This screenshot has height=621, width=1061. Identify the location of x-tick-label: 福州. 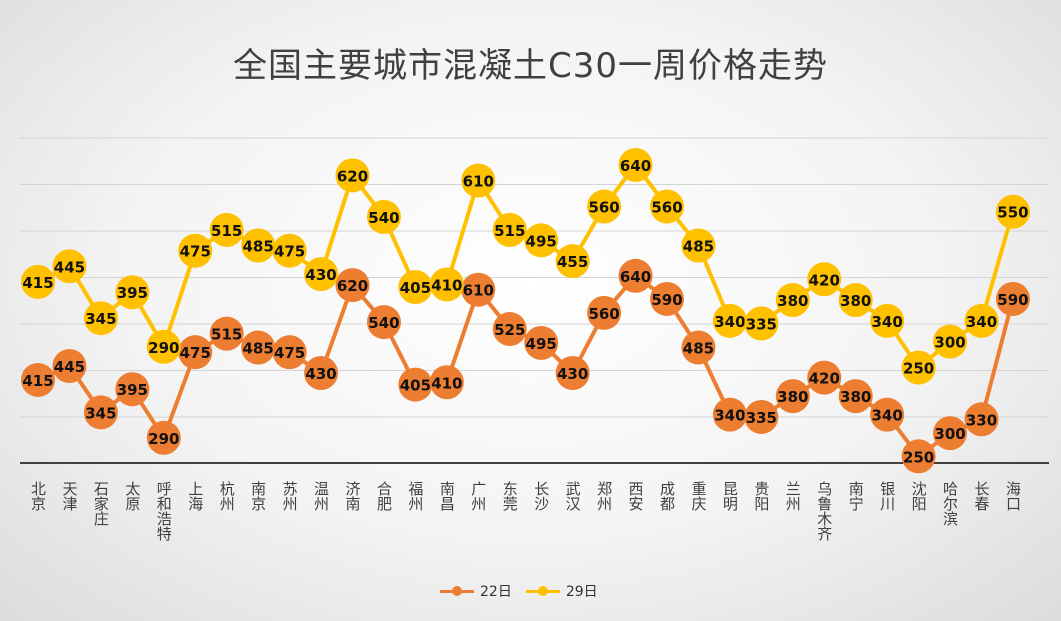
(415, 496).